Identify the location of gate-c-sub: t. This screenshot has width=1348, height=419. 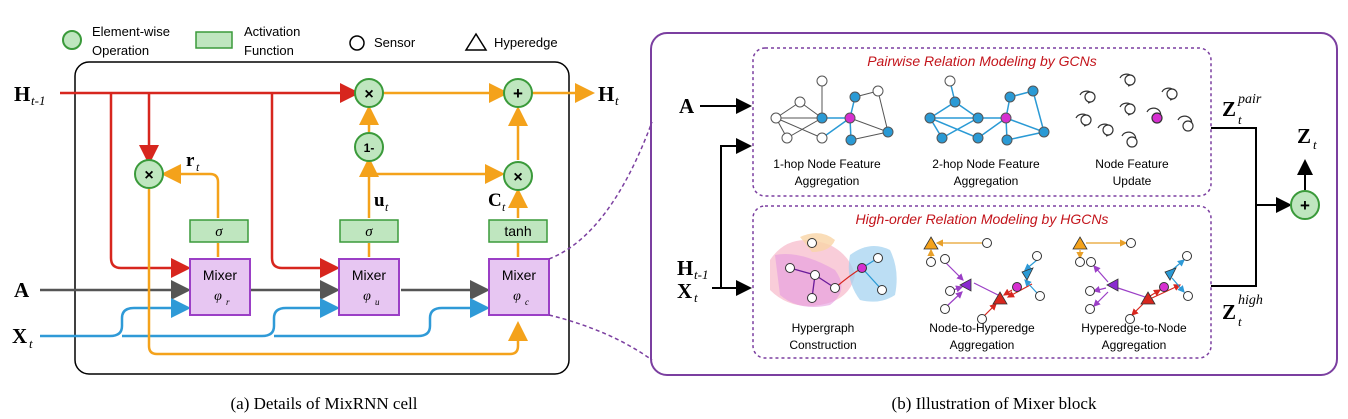
(504, 207).